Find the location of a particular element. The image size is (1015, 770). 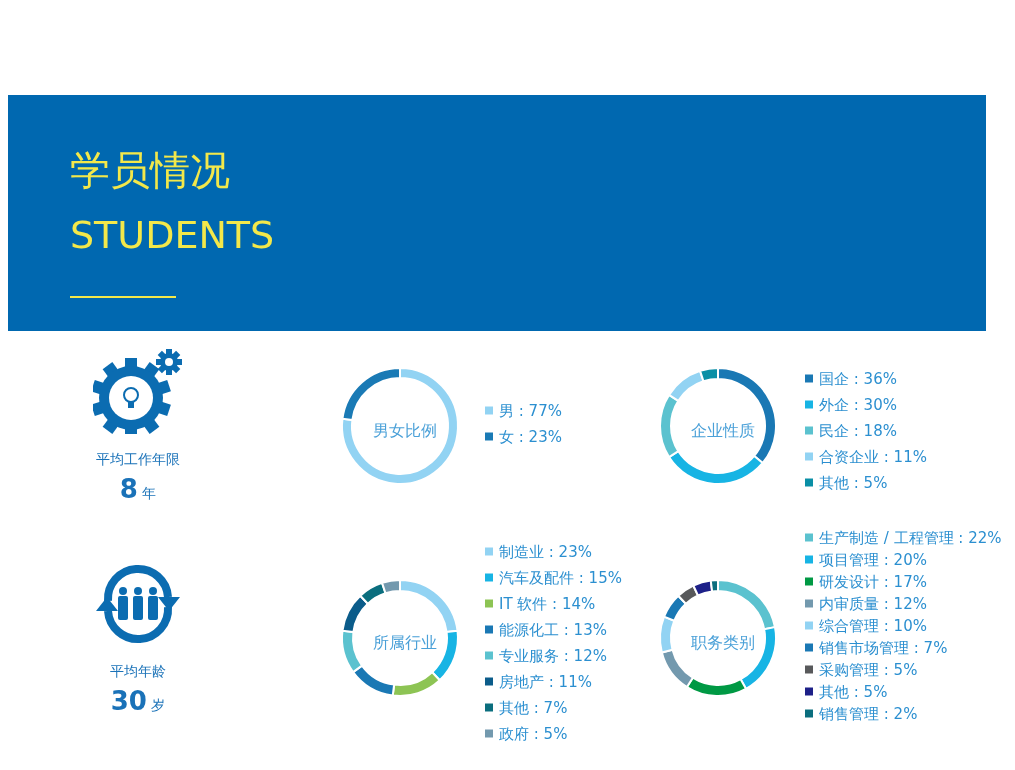

legend-label: 女 : 23% is located at coordinates (530, 436).